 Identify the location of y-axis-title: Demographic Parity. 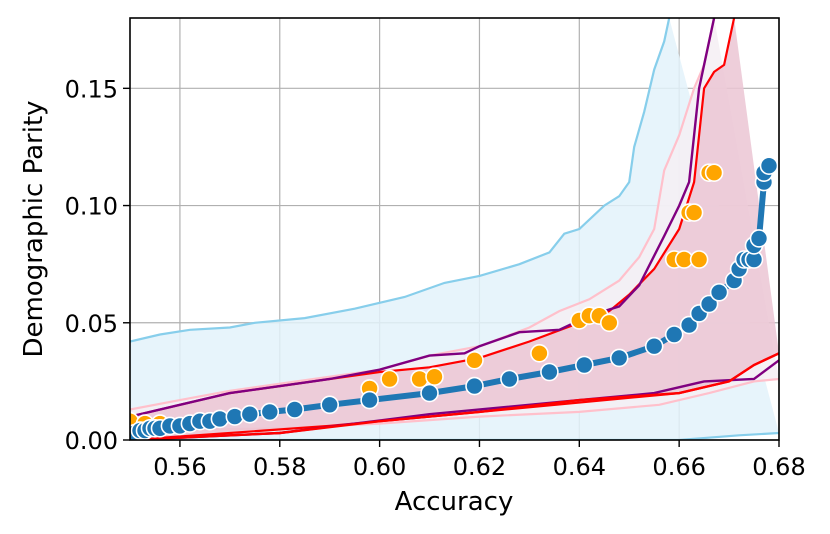
(34, 228).